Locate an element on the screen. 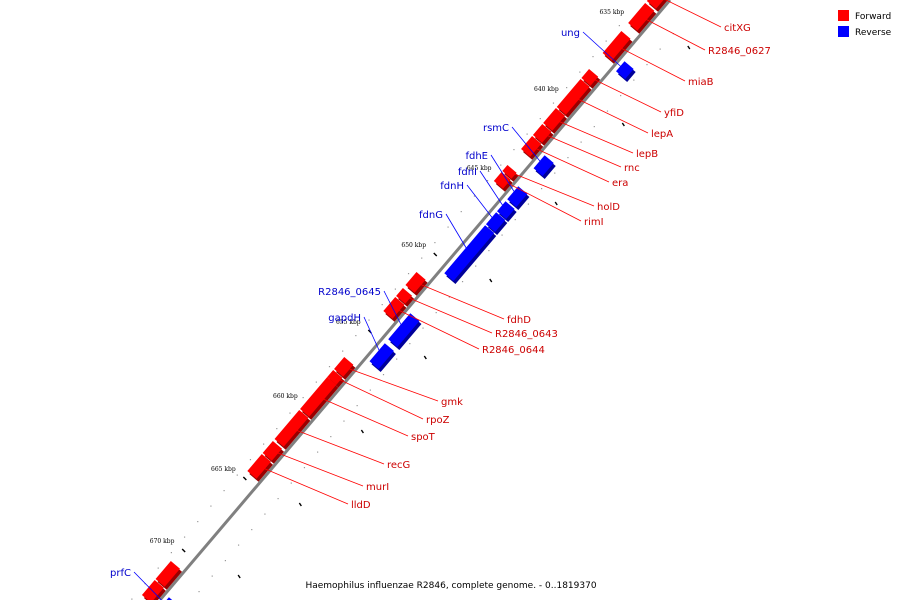 This screenshot has height=600, width=900. gene-label-ung: ung is located at coordinates (570, 33).